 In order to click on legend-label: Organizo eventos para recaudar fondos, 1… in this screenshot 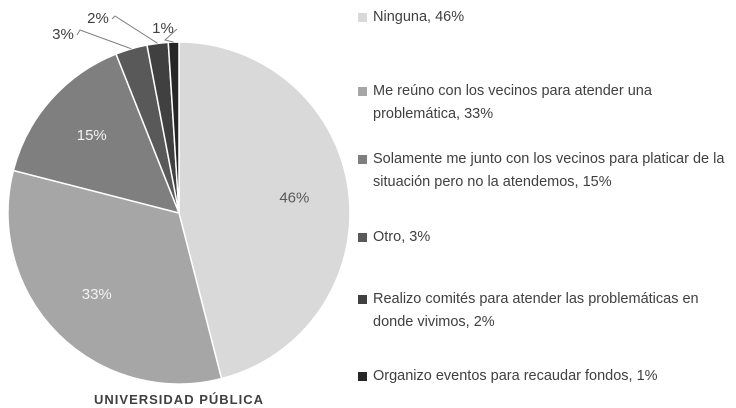, I will do `click(515, 376)`.